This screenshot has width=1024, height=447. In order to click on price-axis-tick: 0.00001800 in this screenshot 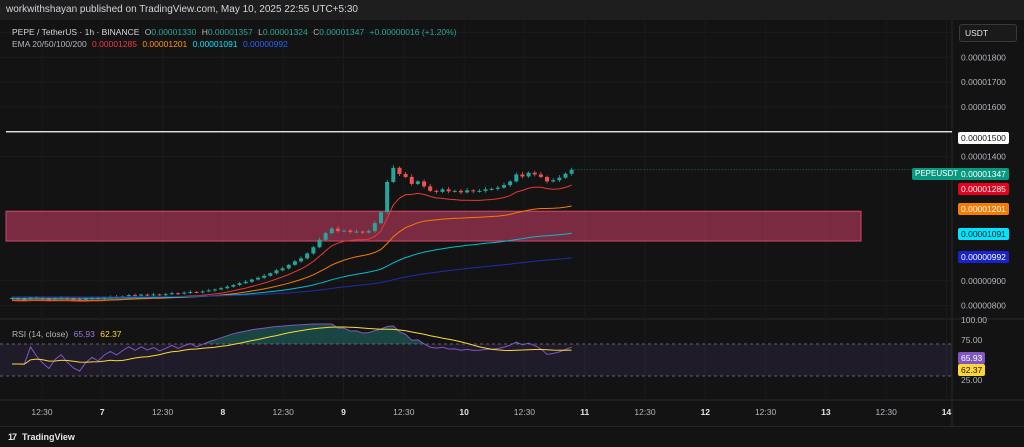, I will do `click(983, 57)`.